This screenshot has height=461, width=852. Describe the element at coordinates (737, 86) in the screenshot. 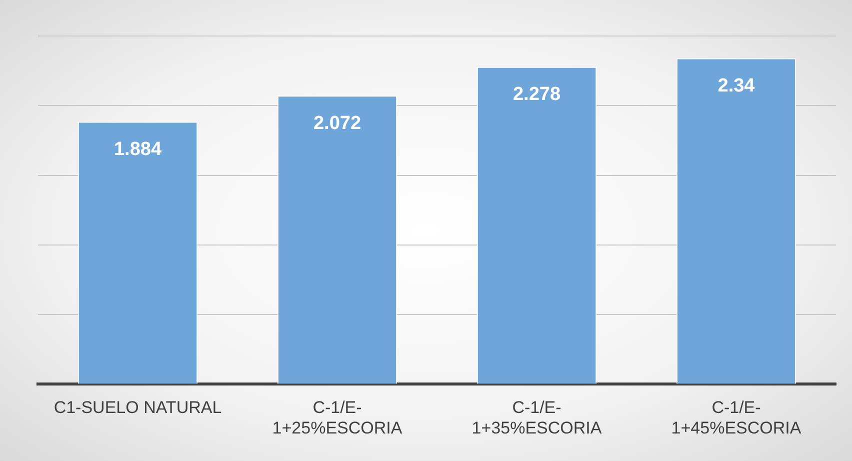

I see `data-label: 2.34` at that location.